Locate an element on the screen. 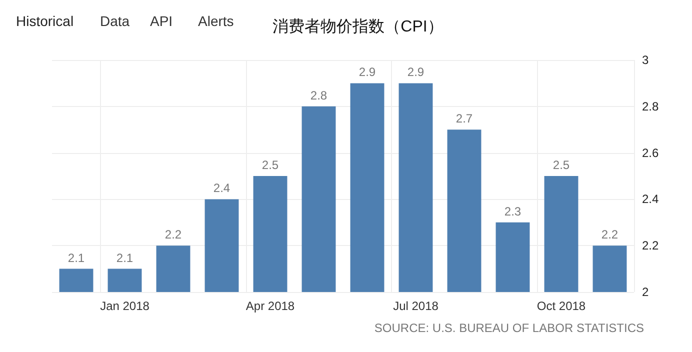 Image resolution: width=692 pixels, height=352 pixels. y-tick-label: 2.4 is located at coordinates (651, 199).